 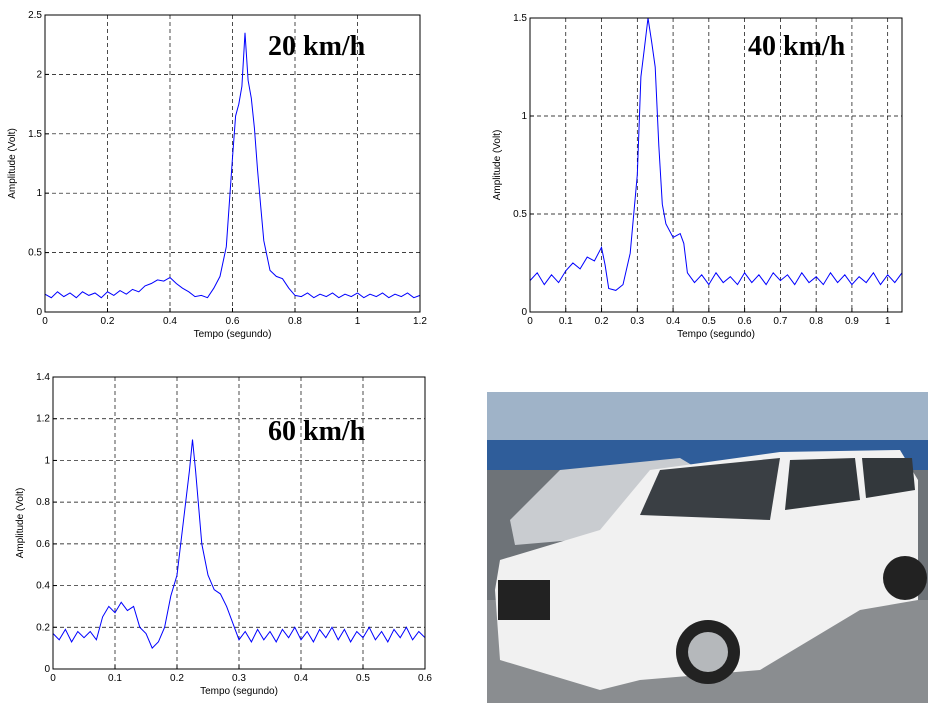 What do you see at coordinates (43, 502) in the screenshot?
I see `y-tick-label: 0.8` at bounding box center [43, 502].